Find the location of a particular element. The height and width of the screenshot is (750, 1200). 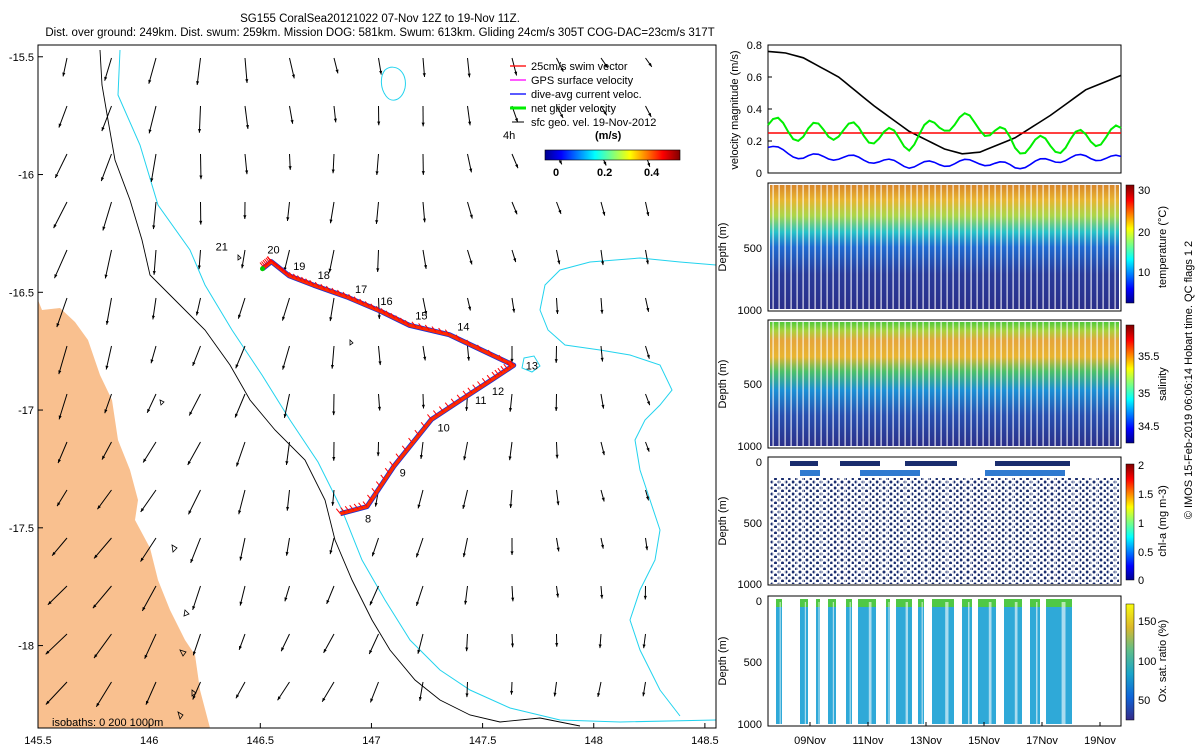

velocity-series-dive-avg-current is located at coordinates (944, 157).